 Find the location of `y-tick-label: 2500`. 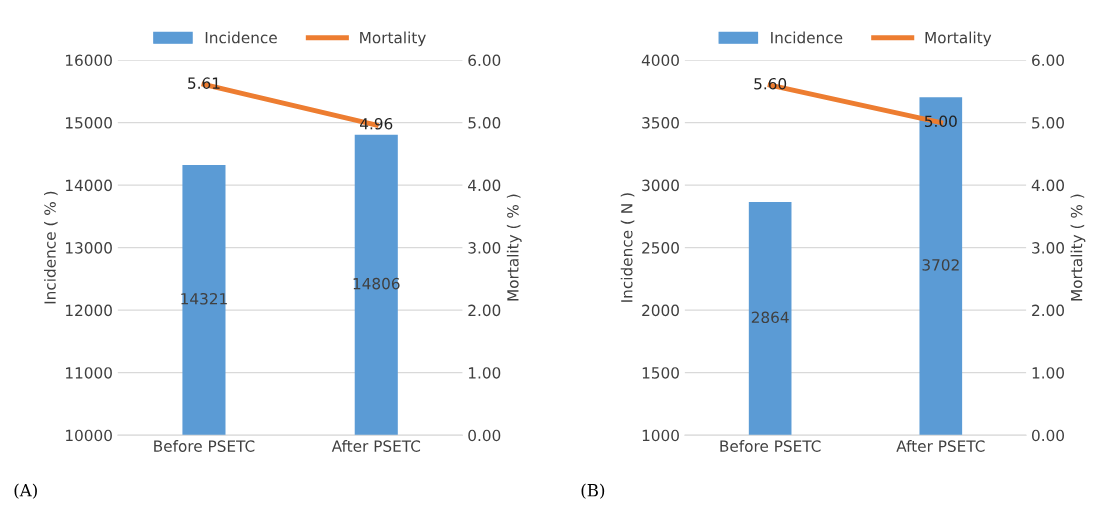

y-tick-label: 2500 is located at coordinates (660, 248).